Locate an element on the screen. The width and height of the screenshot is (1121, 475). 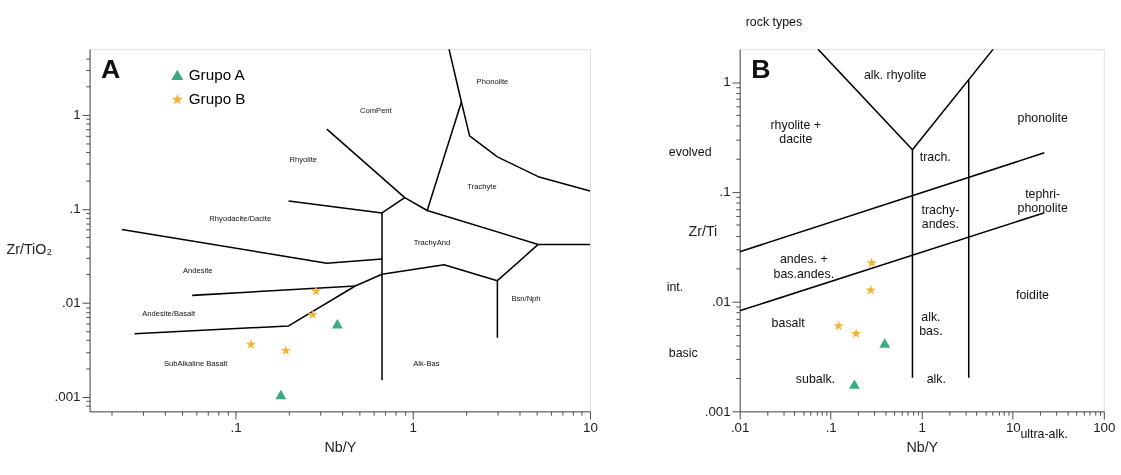
annotation: foidite is located at coordinates (1032, 295).